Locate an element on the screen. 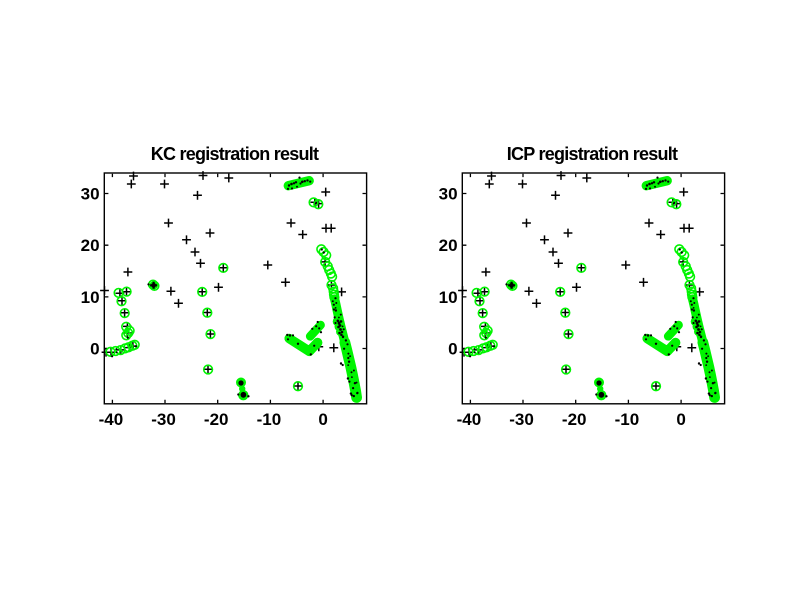  svg-text: ICP registration result is located at coordinates (592, 154).